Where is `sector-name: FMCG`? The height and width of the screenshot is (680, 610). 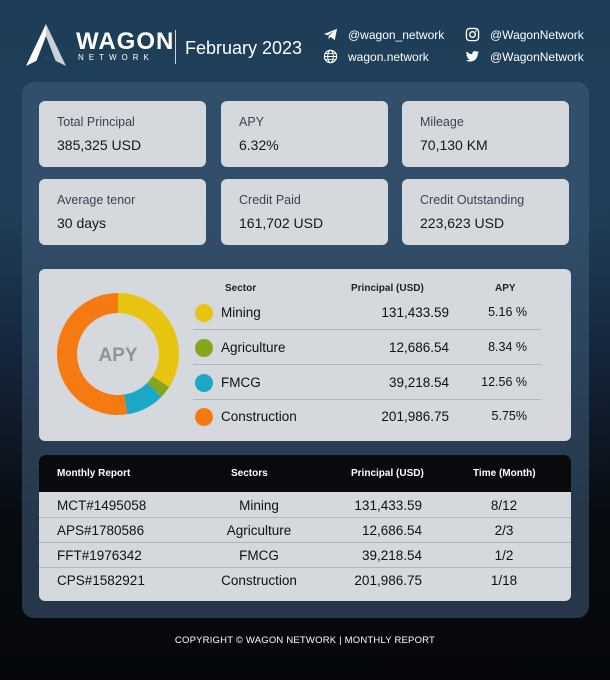
sector-name: FMCG is located at coordinates (241, 382).